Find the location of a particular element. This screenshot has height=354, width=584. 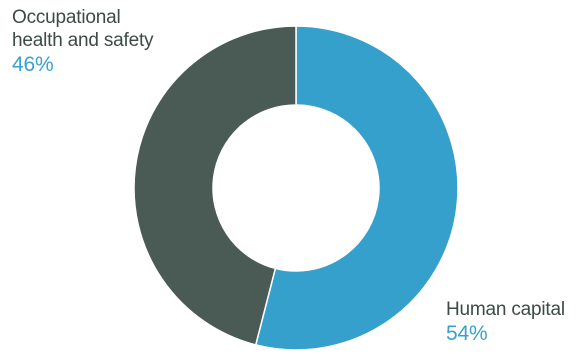

slice-name-human-capital: Human capital is located at coordinates (505, 309).